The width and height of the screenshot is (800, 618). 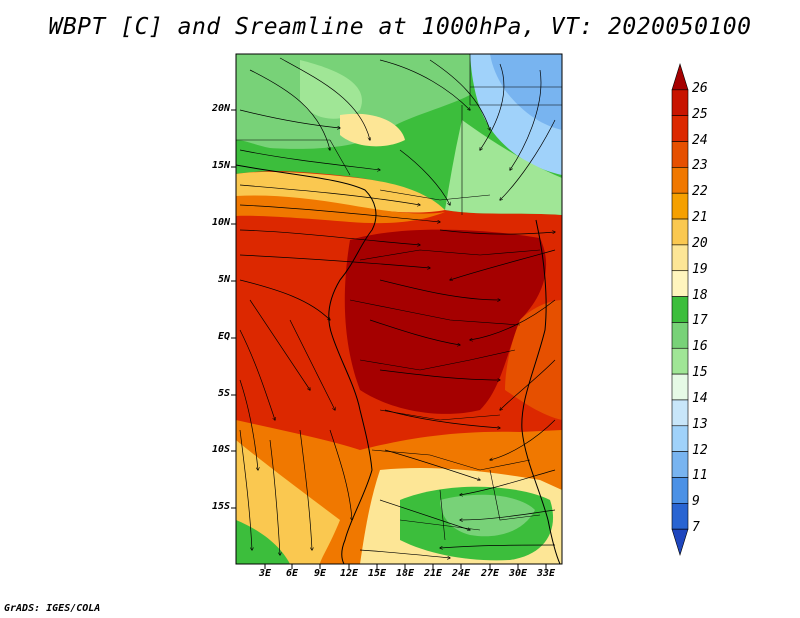 I want to click on yellow-zone-sw, so click(x=288, y=502).